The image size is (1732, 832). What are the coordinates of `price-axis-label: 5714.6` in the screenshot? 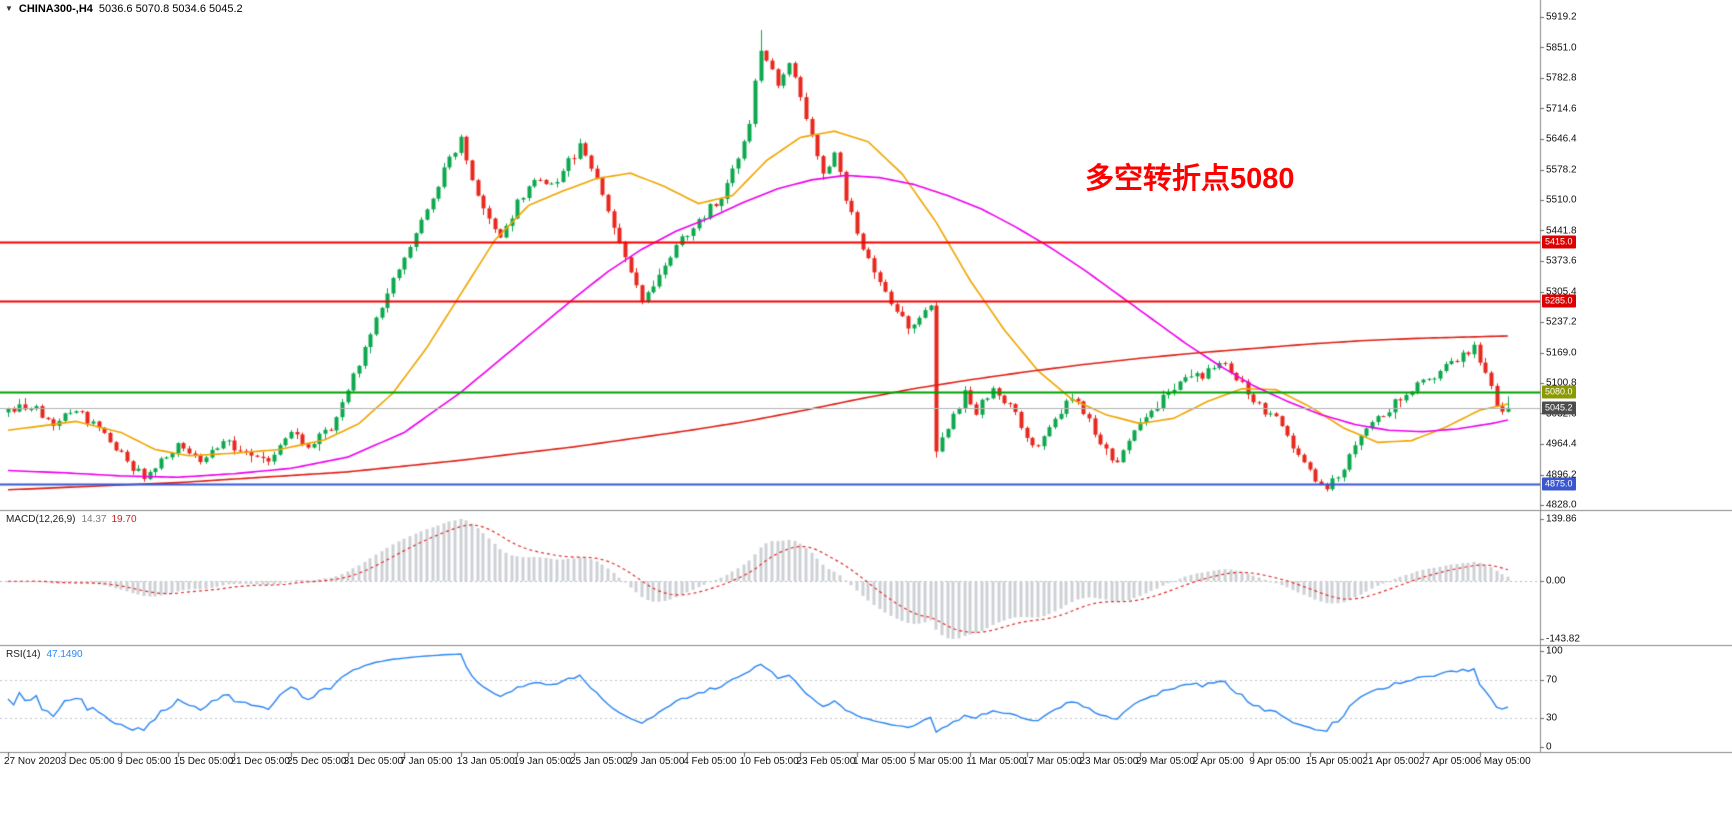 It's located at (1561, 108).